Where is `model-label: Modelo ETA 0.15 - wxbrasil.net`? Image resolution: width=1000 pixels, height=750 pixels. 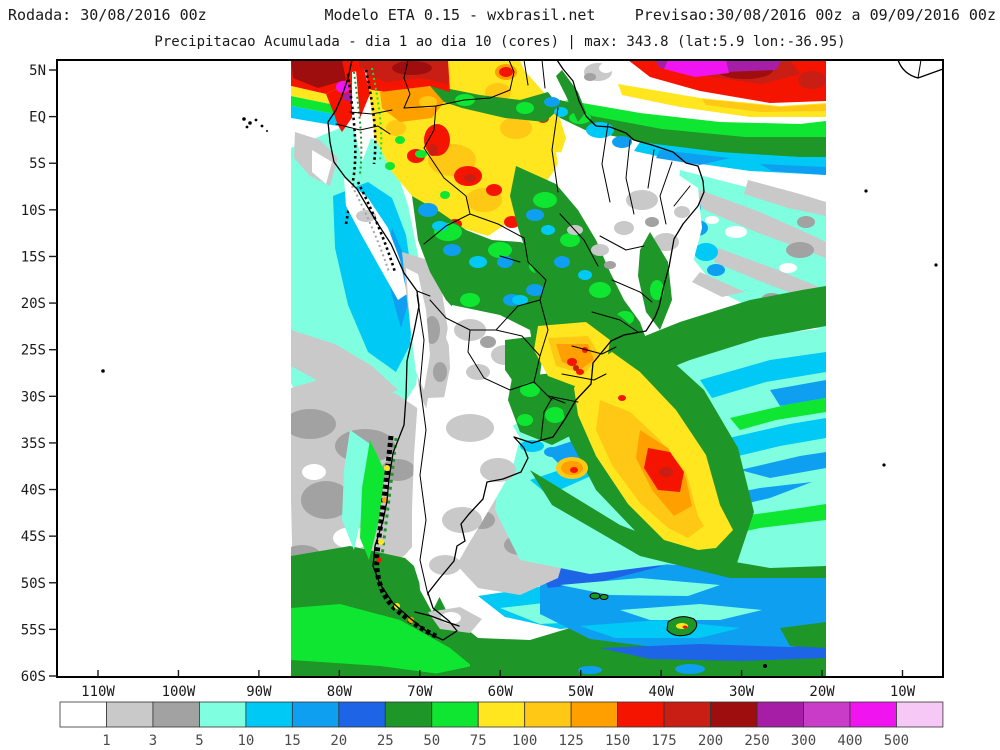 model-label: Modelo ETA 0.15 - wxbrasil.net is located at coordinates (460, 15).